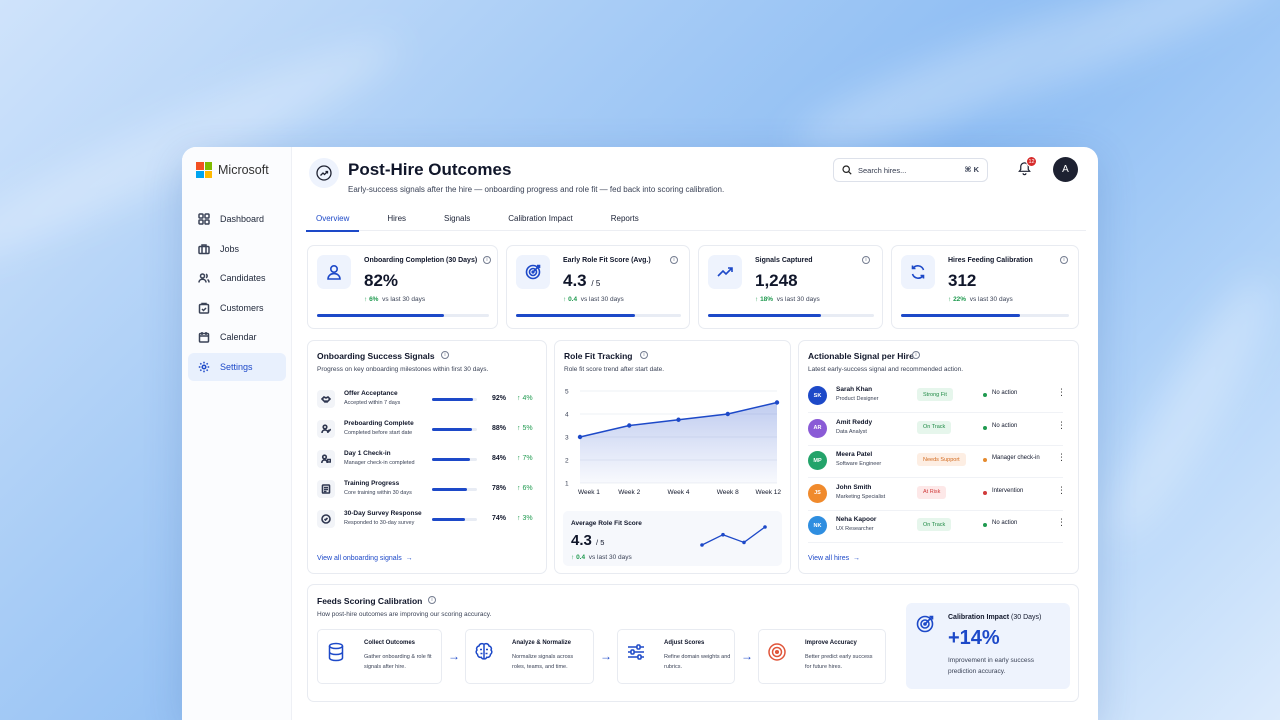 Image resolution: width=1280 pixels, height=720 pixels. What do you see at coordinates (857, 399) in the screenshot?
I see `hire-role: Product Designer` at bounding box center [857, 399].